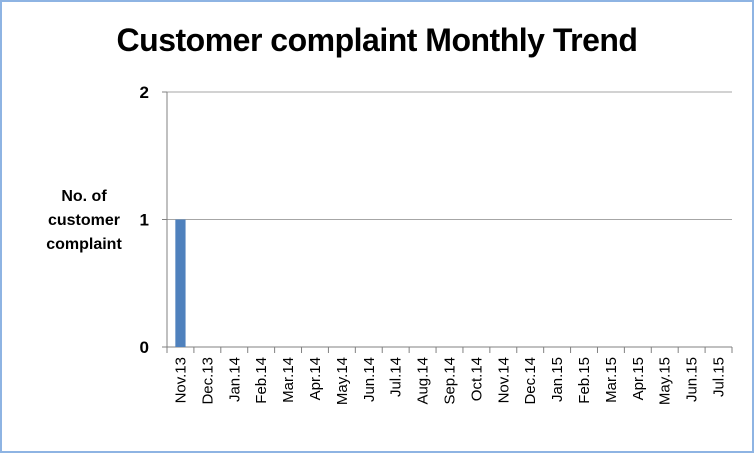 The width and height of the screenshot is (754, 455). What do you see at coordinates (377, 40) in the screenshot?
I see `chart-title: Customer complaint Monthly Trend` at bounding box center [377, 40].